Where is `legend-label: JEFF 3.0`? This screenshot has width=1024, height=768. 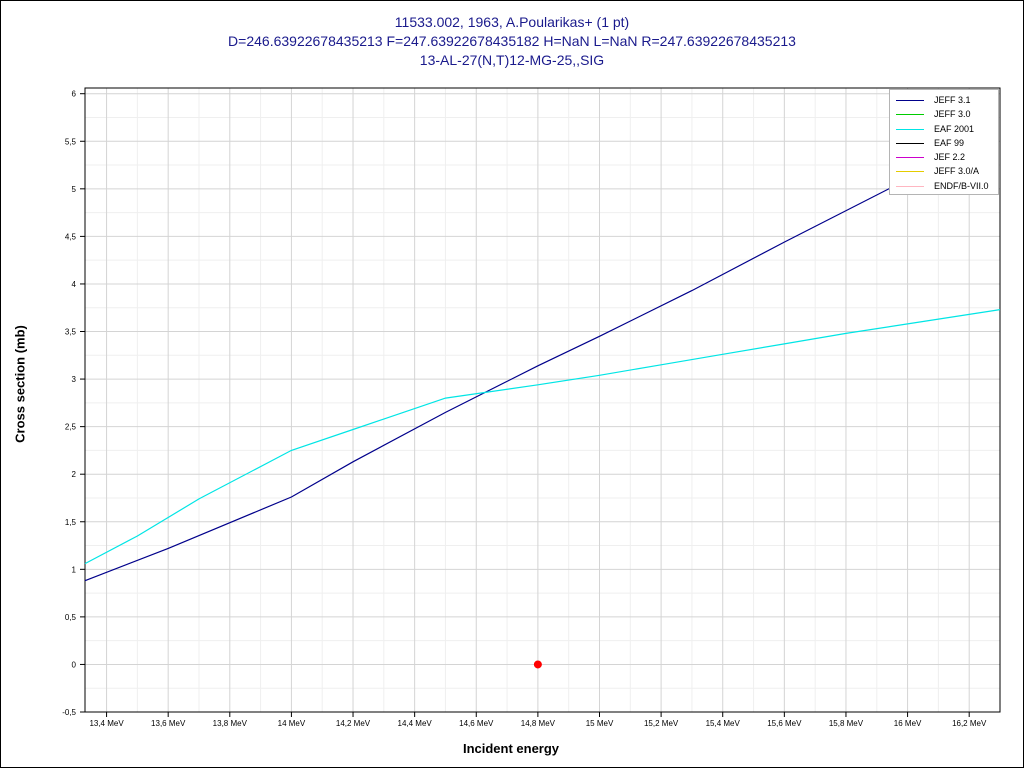
legend-label: JEFF 3.0 is located at coordinates (952, 114).